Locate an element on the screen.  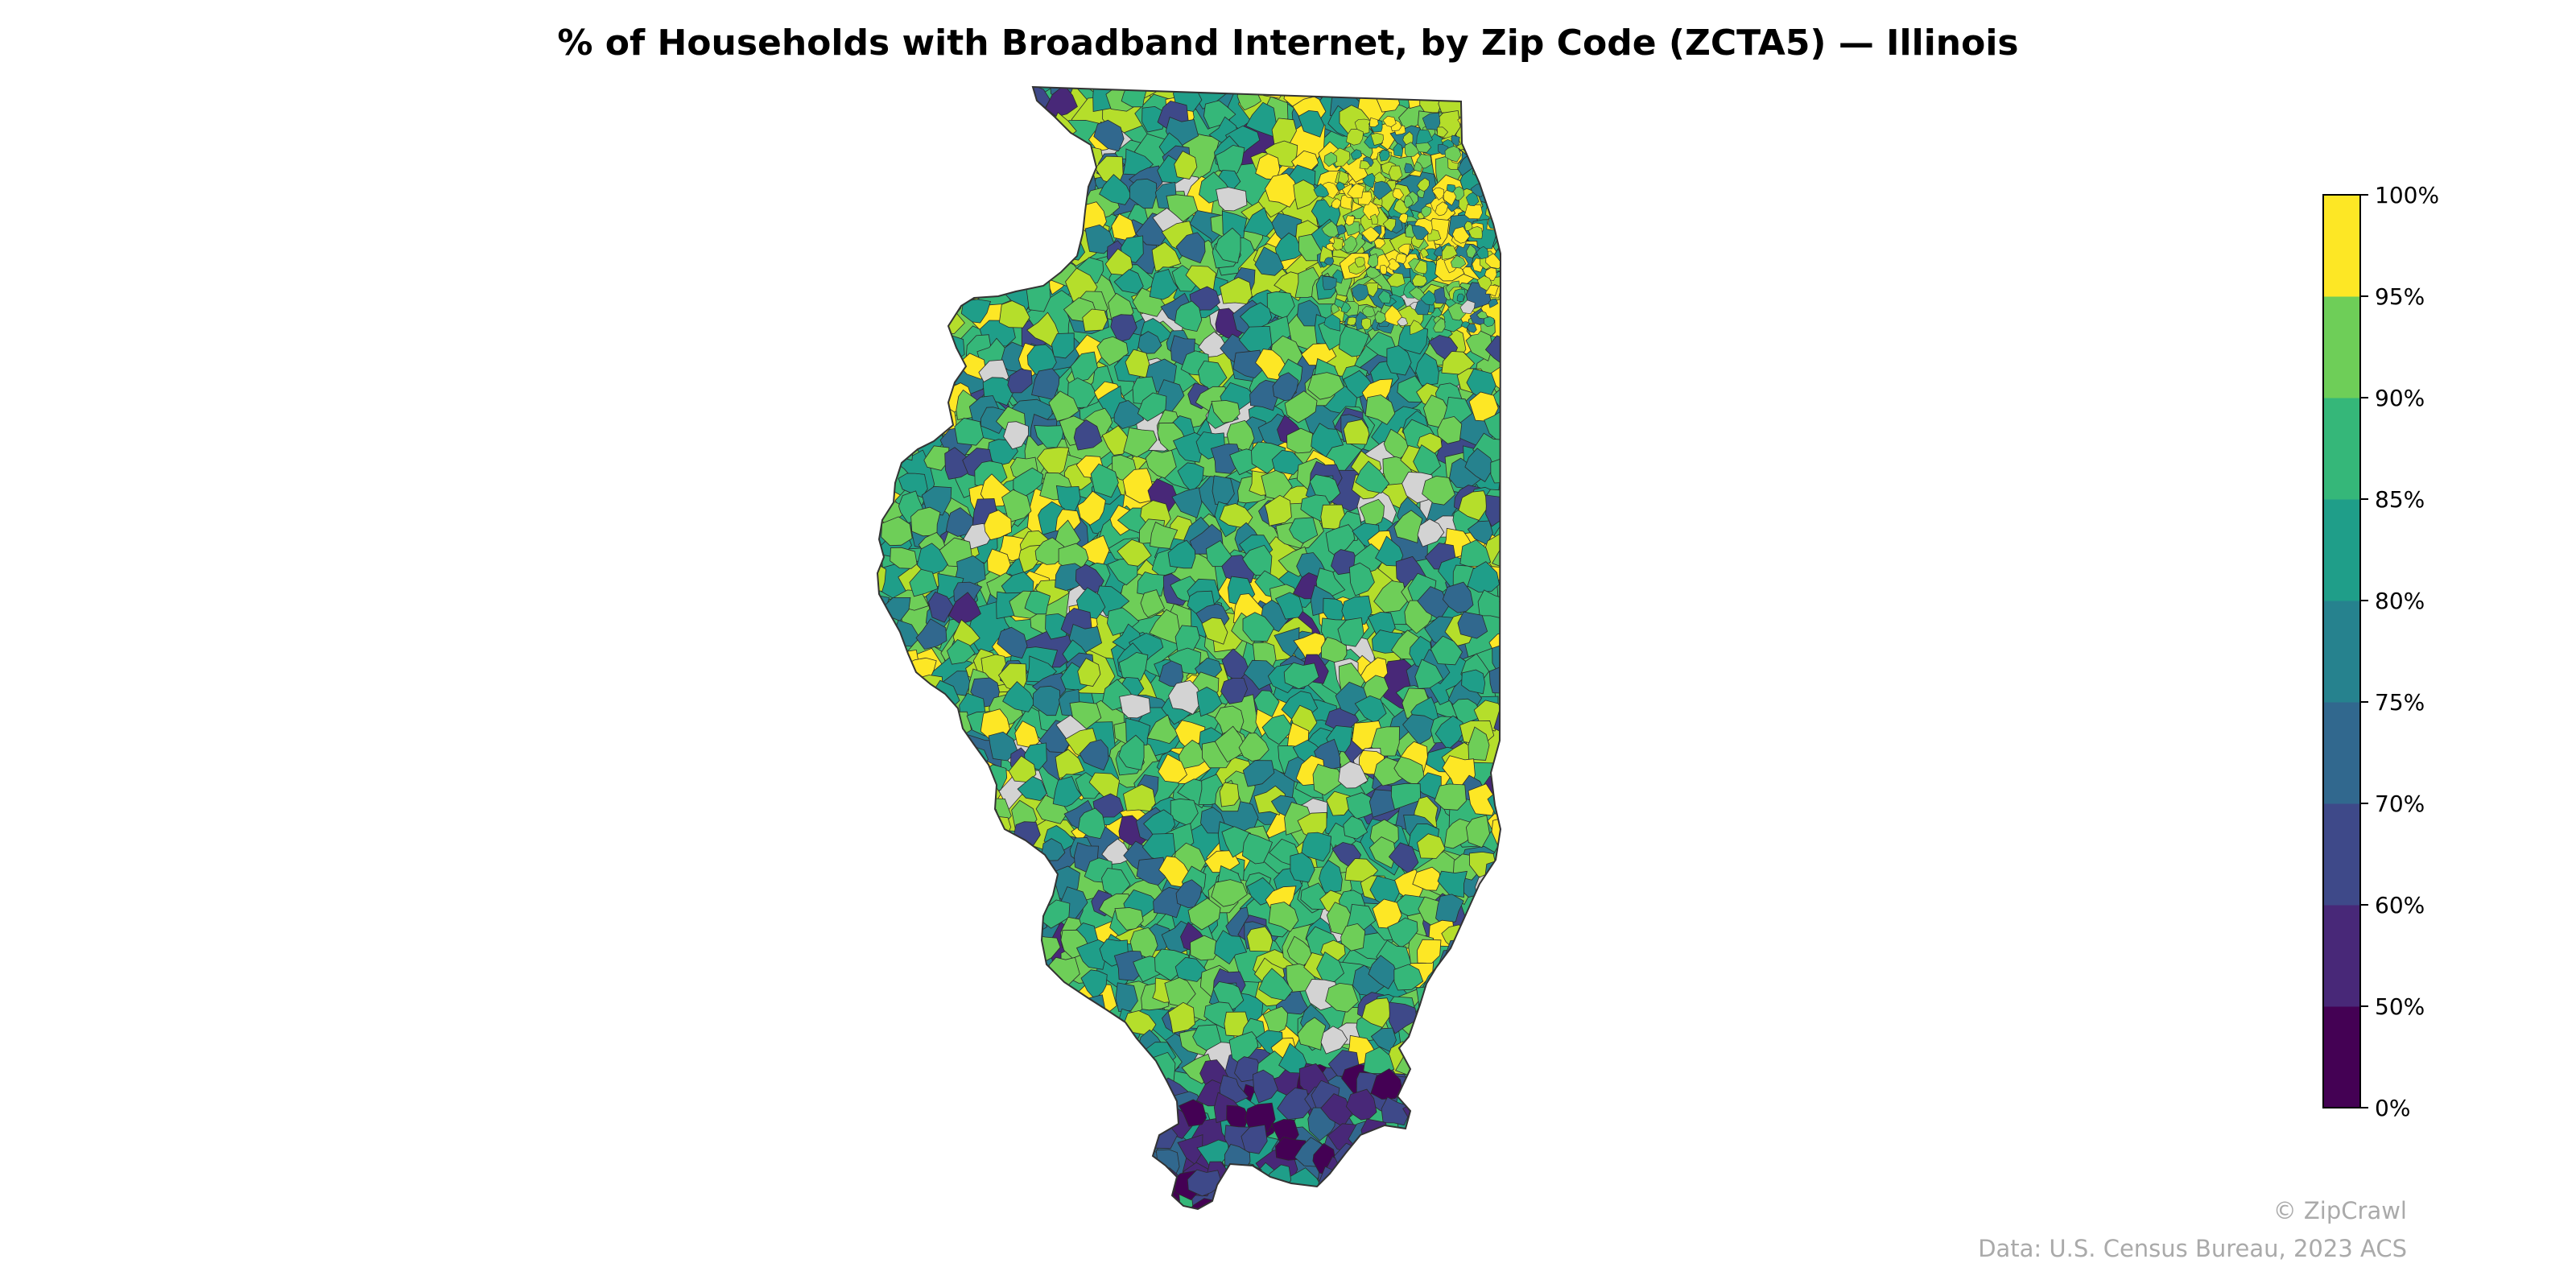
colorbar-tick-label: 80% is located at coordinates (2400, 601).